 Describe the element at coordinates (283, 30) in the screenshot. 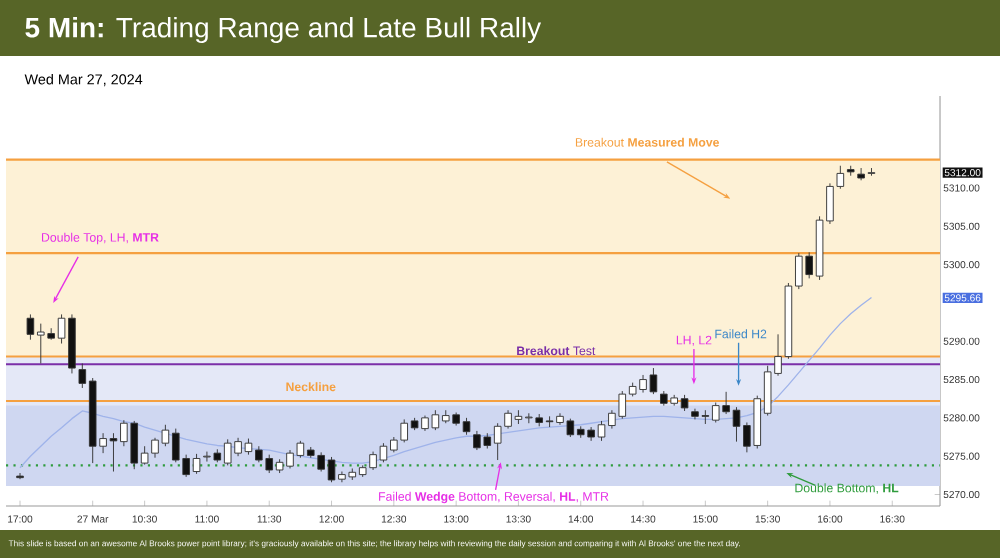

I see `chart-title: 5 Min: Trading Range and Late Bull Rally` at that location.